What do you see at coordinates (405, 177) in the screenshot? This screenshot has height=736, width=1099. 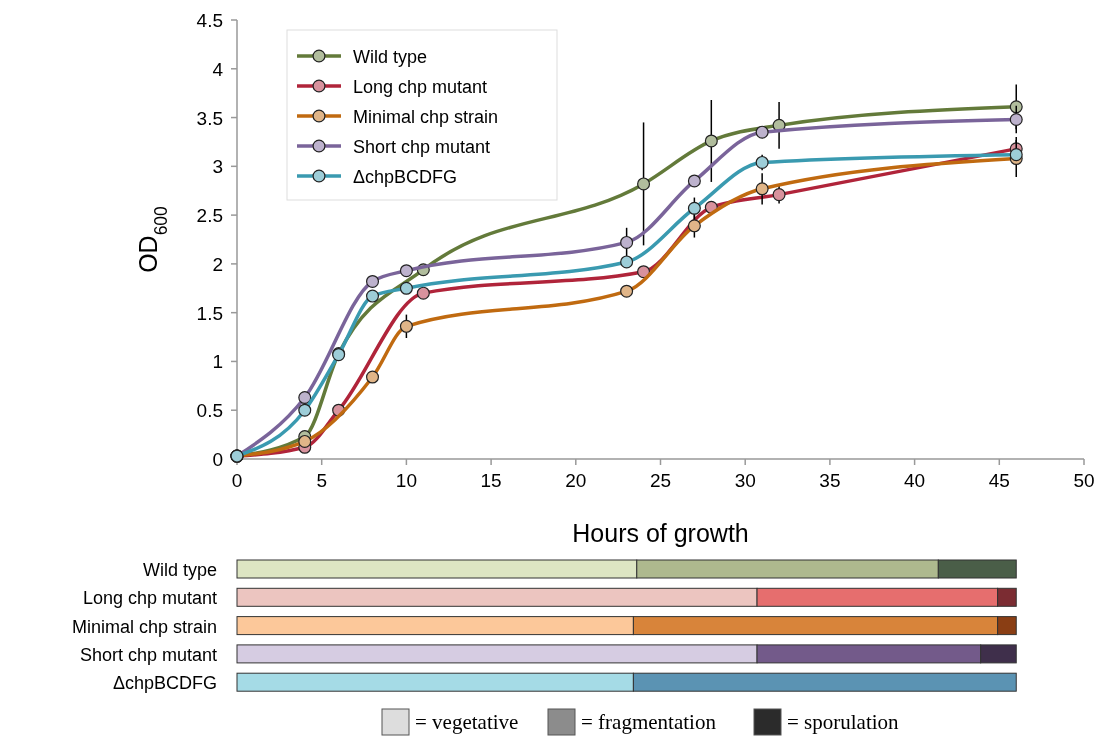 I see `legend-label: ΔchpBCDFG` at bounding box center [405, 177].